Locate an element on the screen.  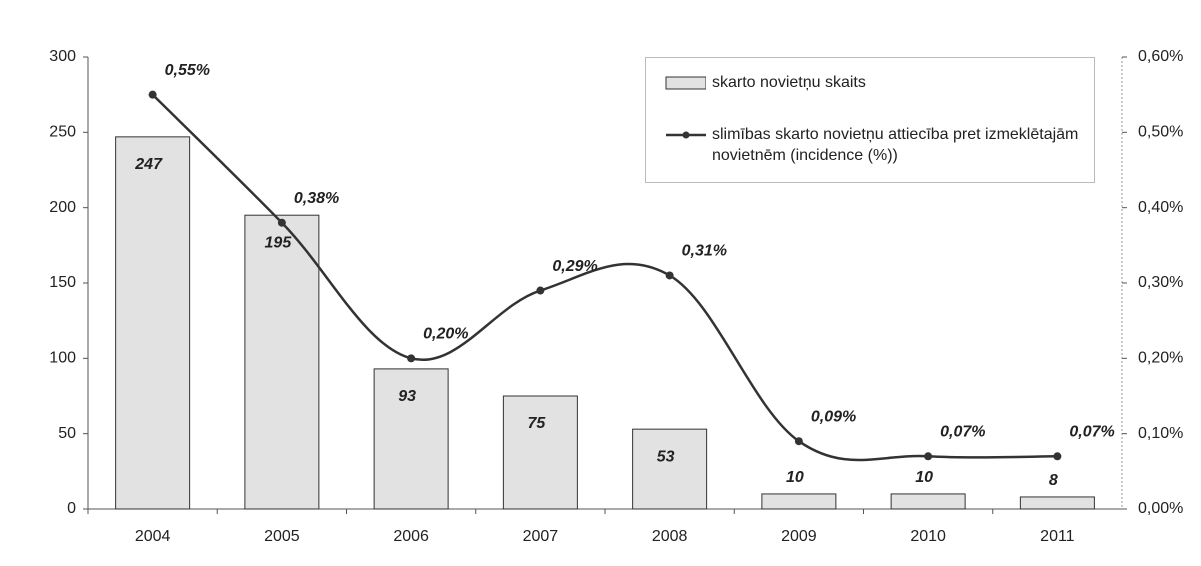
y-tick-label: 300 is located at coordinates (62, 56).